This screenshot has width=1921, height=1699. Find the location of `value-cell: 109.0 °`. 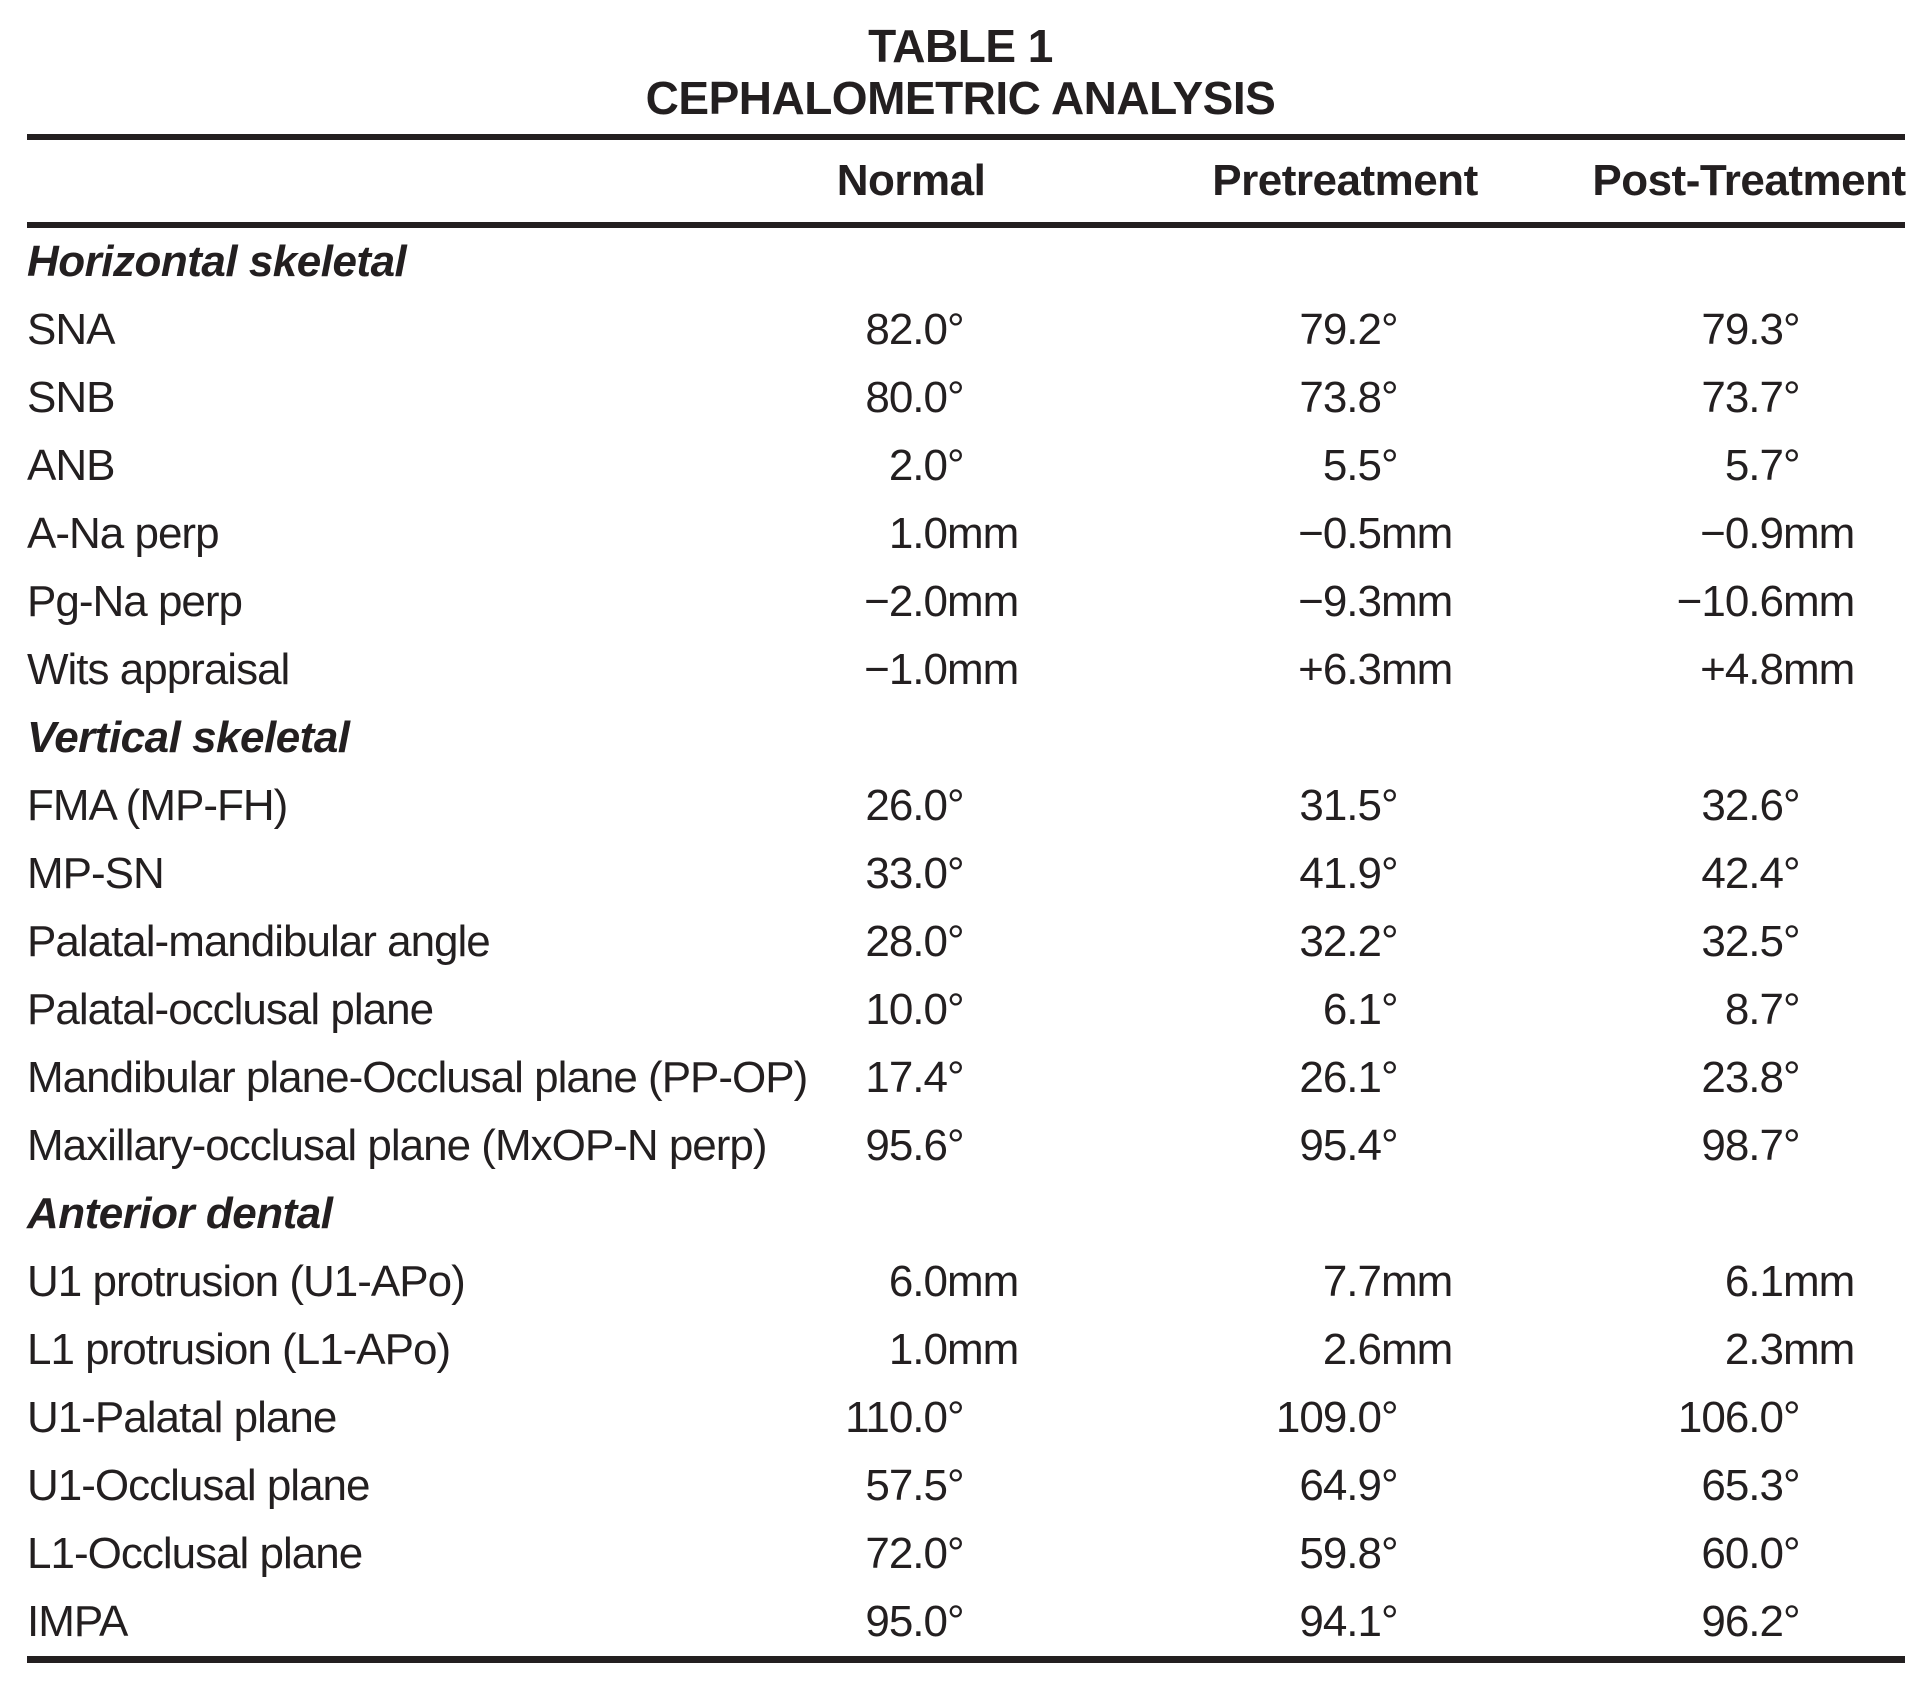

value-cell: 109.0 ° is located at coordinates (1244, 1418).